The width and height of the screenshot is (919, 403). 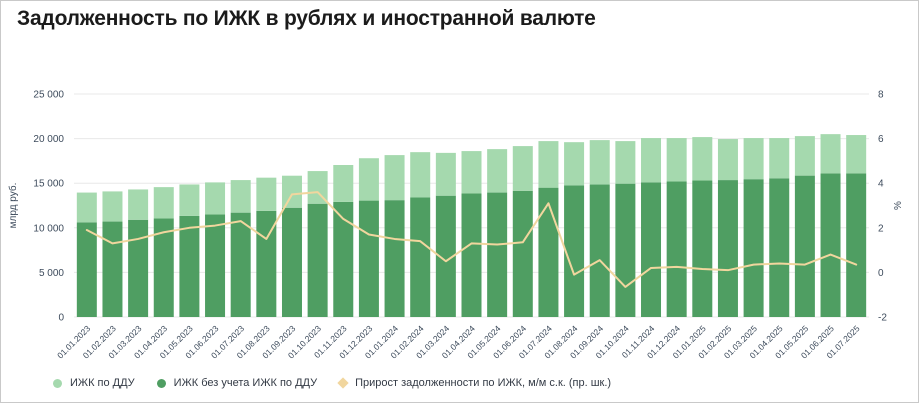 What do you see at coordinates (48, 139) in the screenshot?
I see `y-axis-tick-left: 20 000` at bounding box center [48, 139].